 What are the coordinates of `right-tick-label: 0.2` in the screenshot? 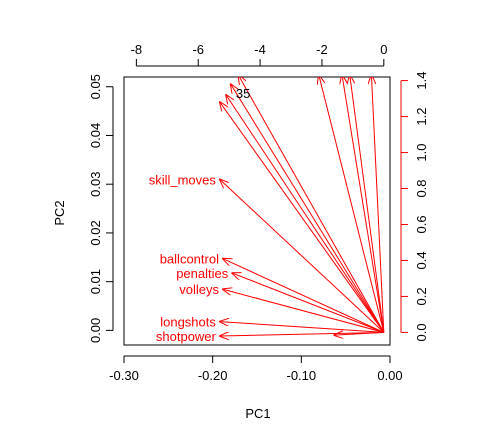 It's located at (421, 296).